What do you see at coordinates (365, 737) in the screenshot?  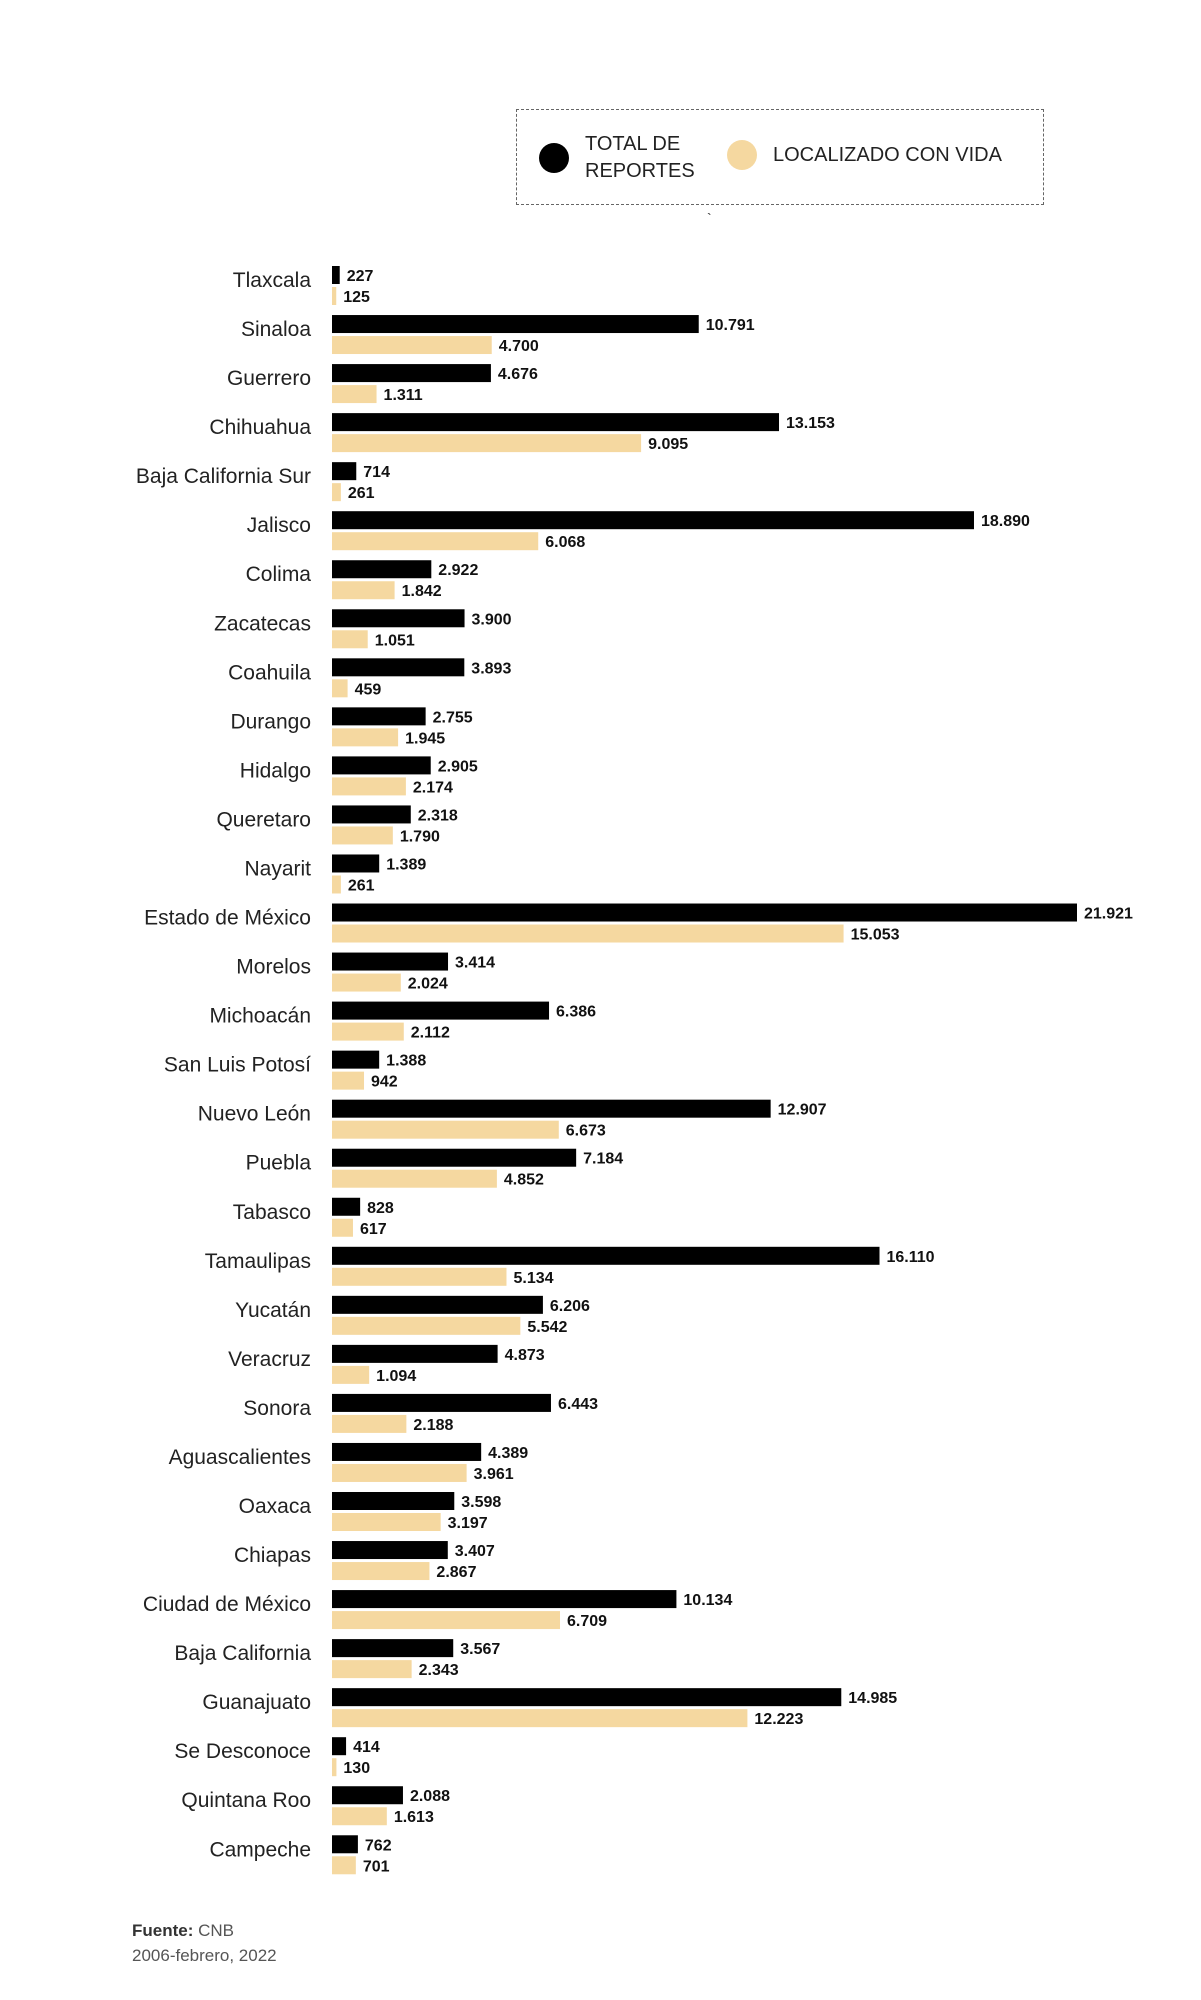 I see `bar-found-durango` at bounding box center [365, 737].